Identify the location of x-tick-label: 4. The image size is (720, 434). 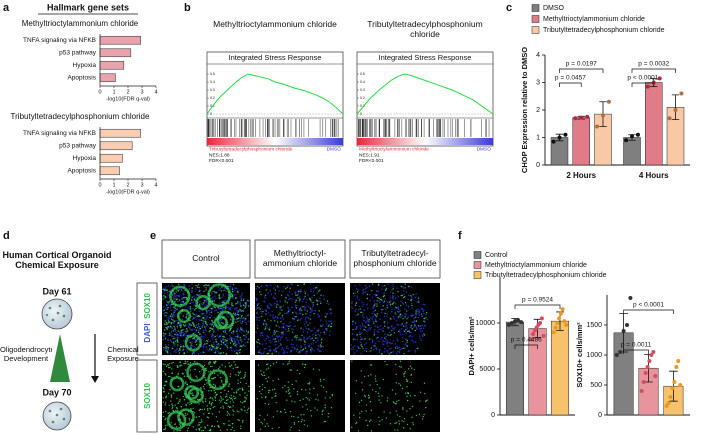
(155, 92).